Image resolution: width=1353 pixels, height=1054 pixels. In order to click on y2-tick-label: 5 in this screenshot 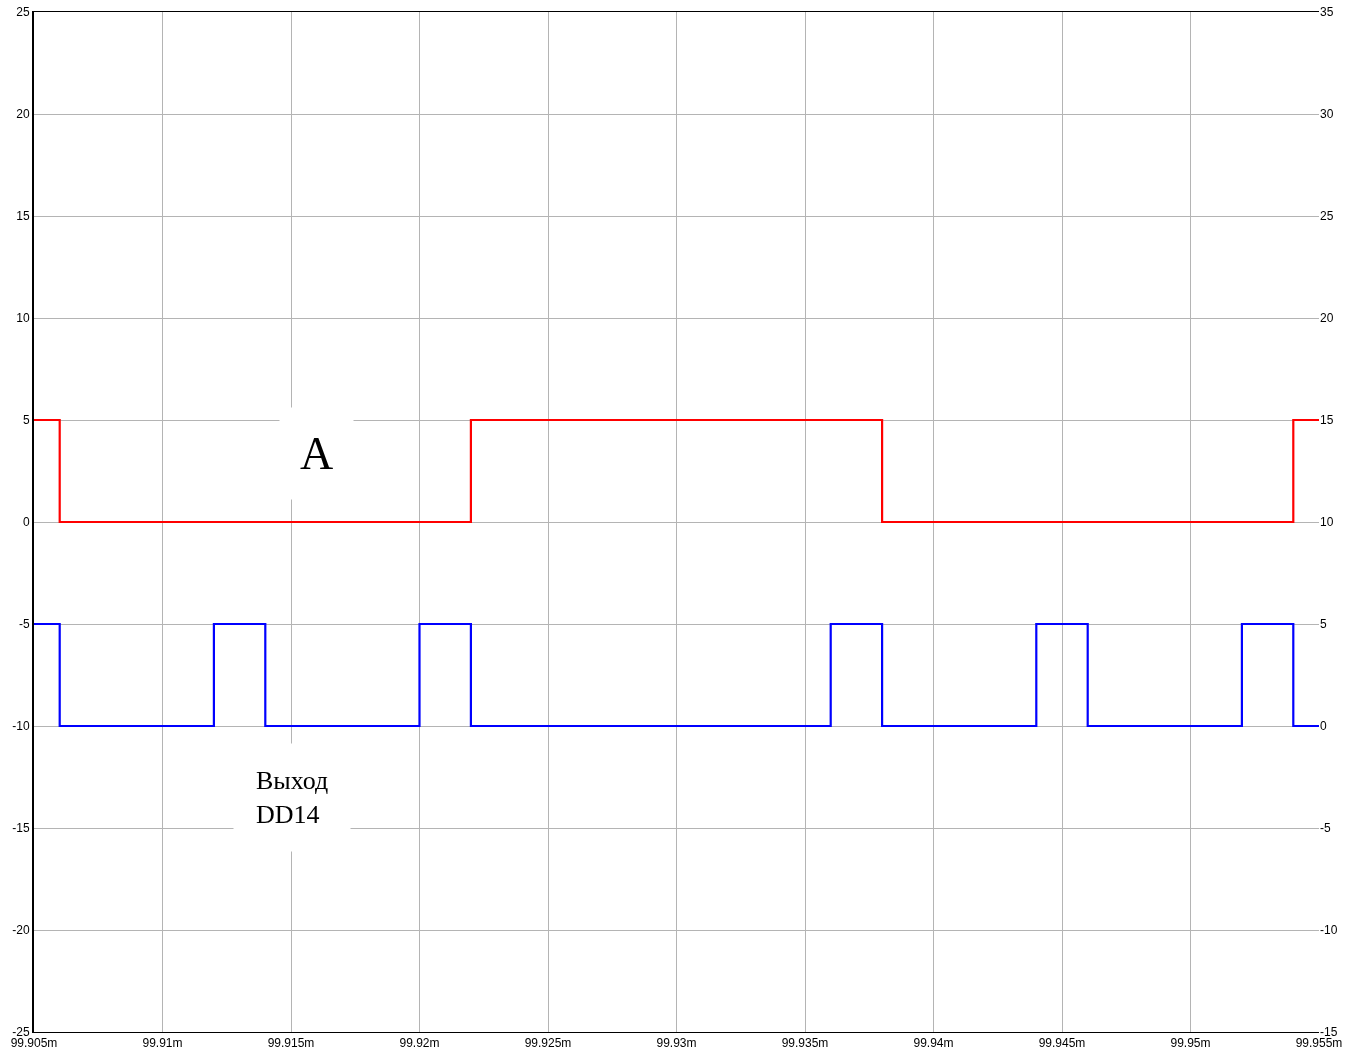, I will do `click(1323, 624)`.